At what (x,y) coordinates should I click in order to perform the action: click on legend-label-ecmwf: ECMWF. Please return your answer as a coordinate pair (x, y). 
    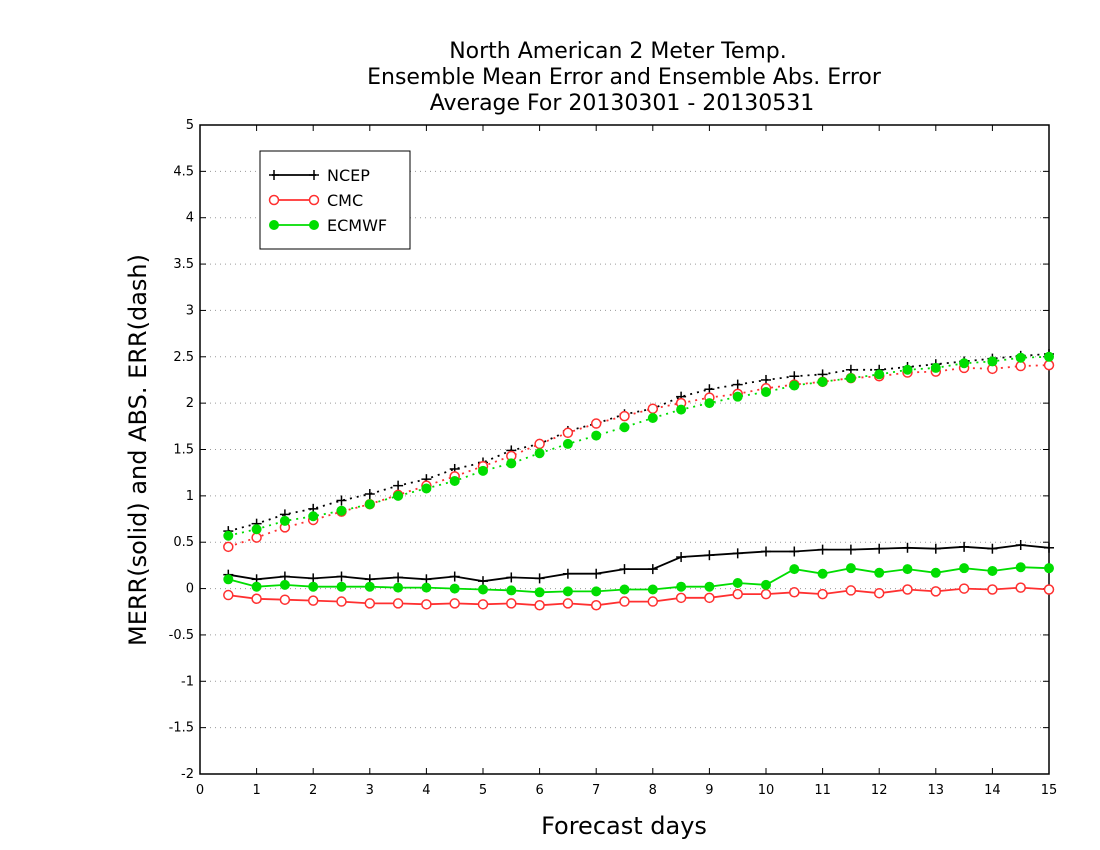
    Looking at the image, I should click on (357, 225).